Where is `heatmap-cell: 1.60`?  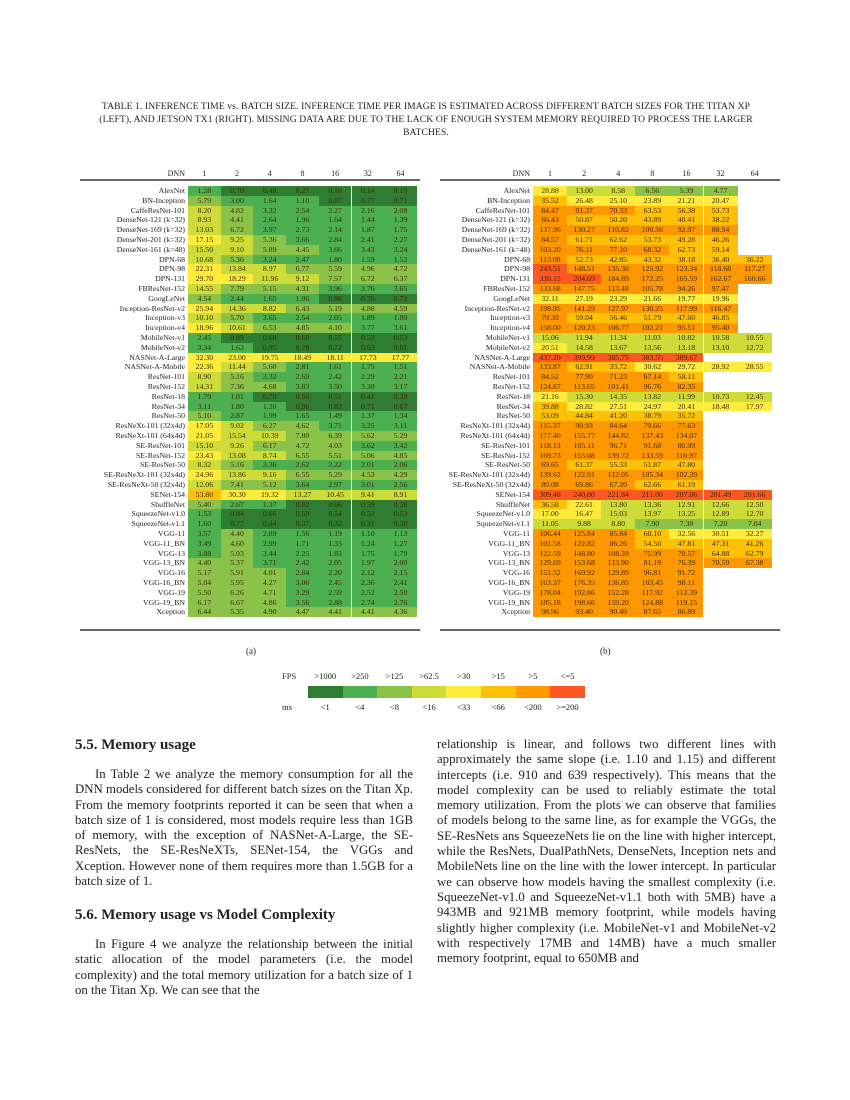
heatmap-cell: 1.60 is located at coordinates (204, 524).